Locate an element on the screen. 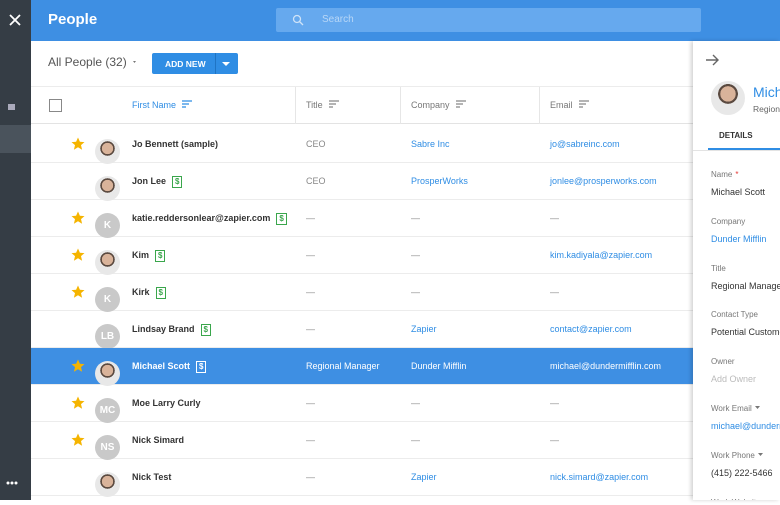 This screenshot has width=780, height=505. name-text: Nick Simard is located at coordinates (158, 440).